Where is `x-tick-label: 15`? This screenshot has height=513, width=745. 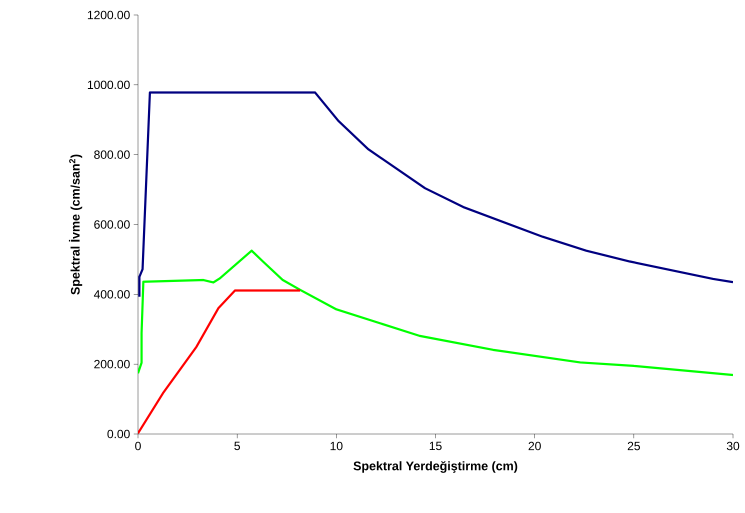
x-tick-label: 15 is located at coordinates (436, 446).